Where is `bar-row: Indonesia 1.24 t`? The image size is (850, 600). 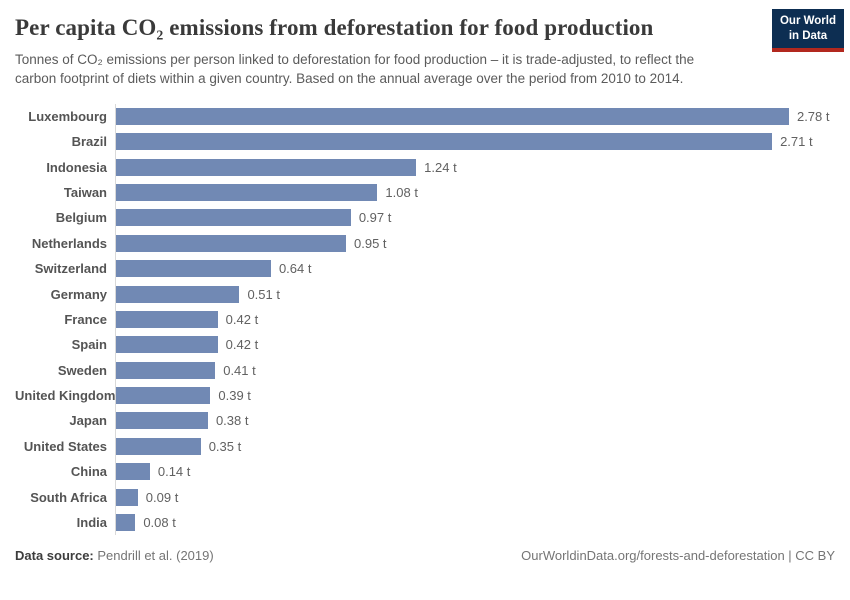
bar-row: Indonesia 1.24 t is located at coordinates (425, 167).